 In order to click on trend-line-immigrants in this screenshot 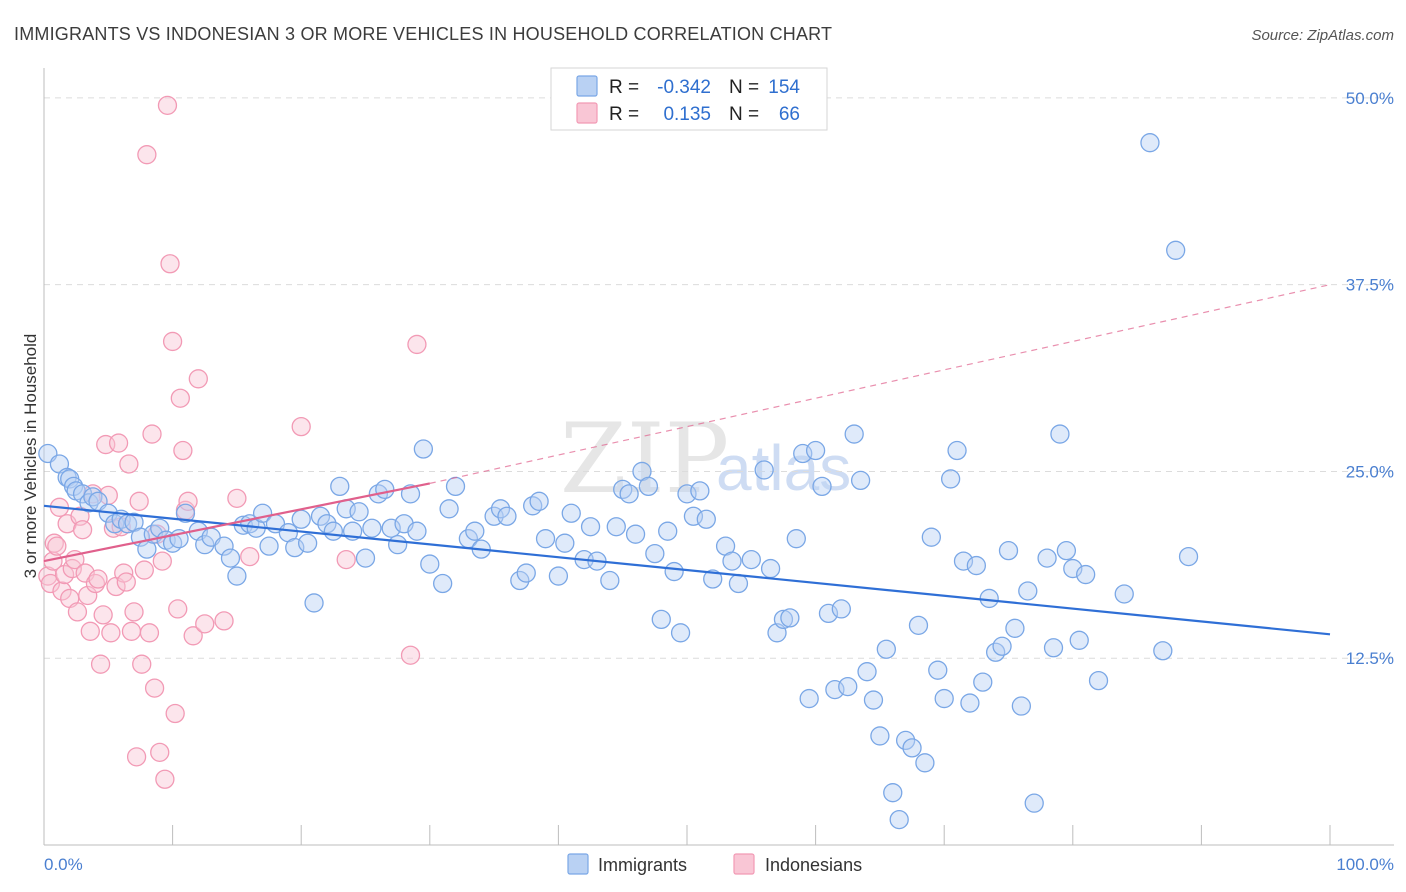, I will do `click(687, 570)`.